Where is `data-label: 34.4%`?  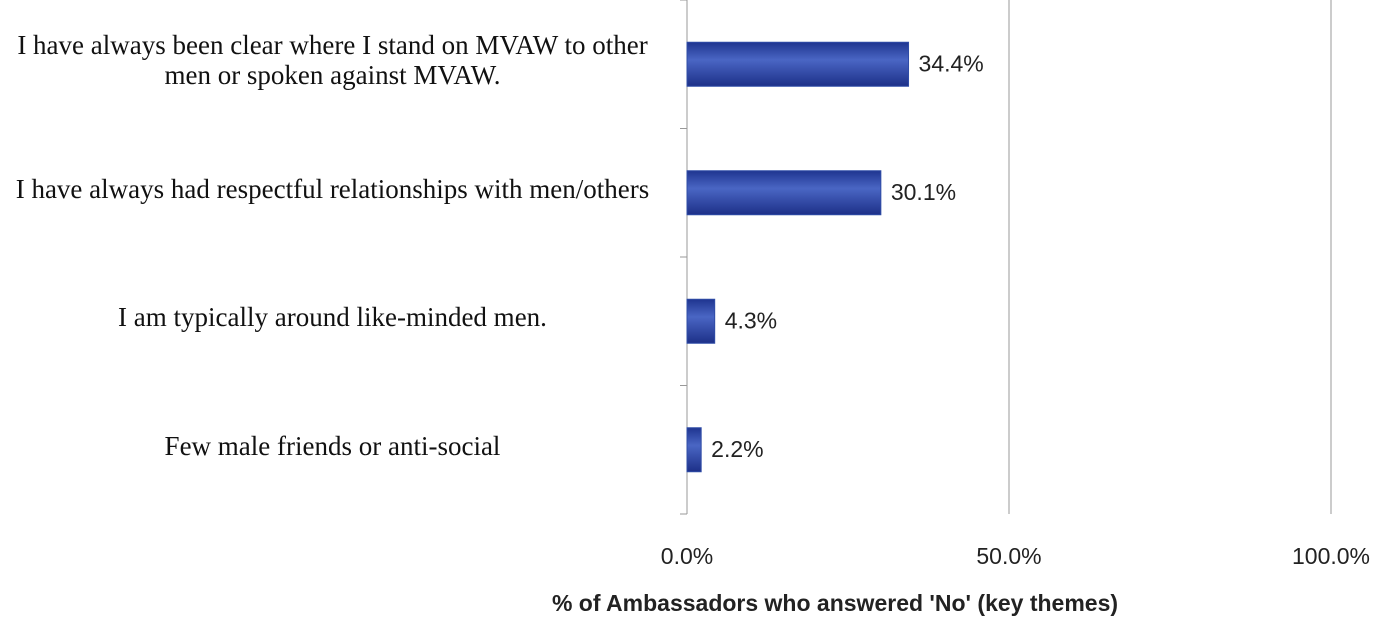 data-label: 34.4% is located at coordinates (951, 63).